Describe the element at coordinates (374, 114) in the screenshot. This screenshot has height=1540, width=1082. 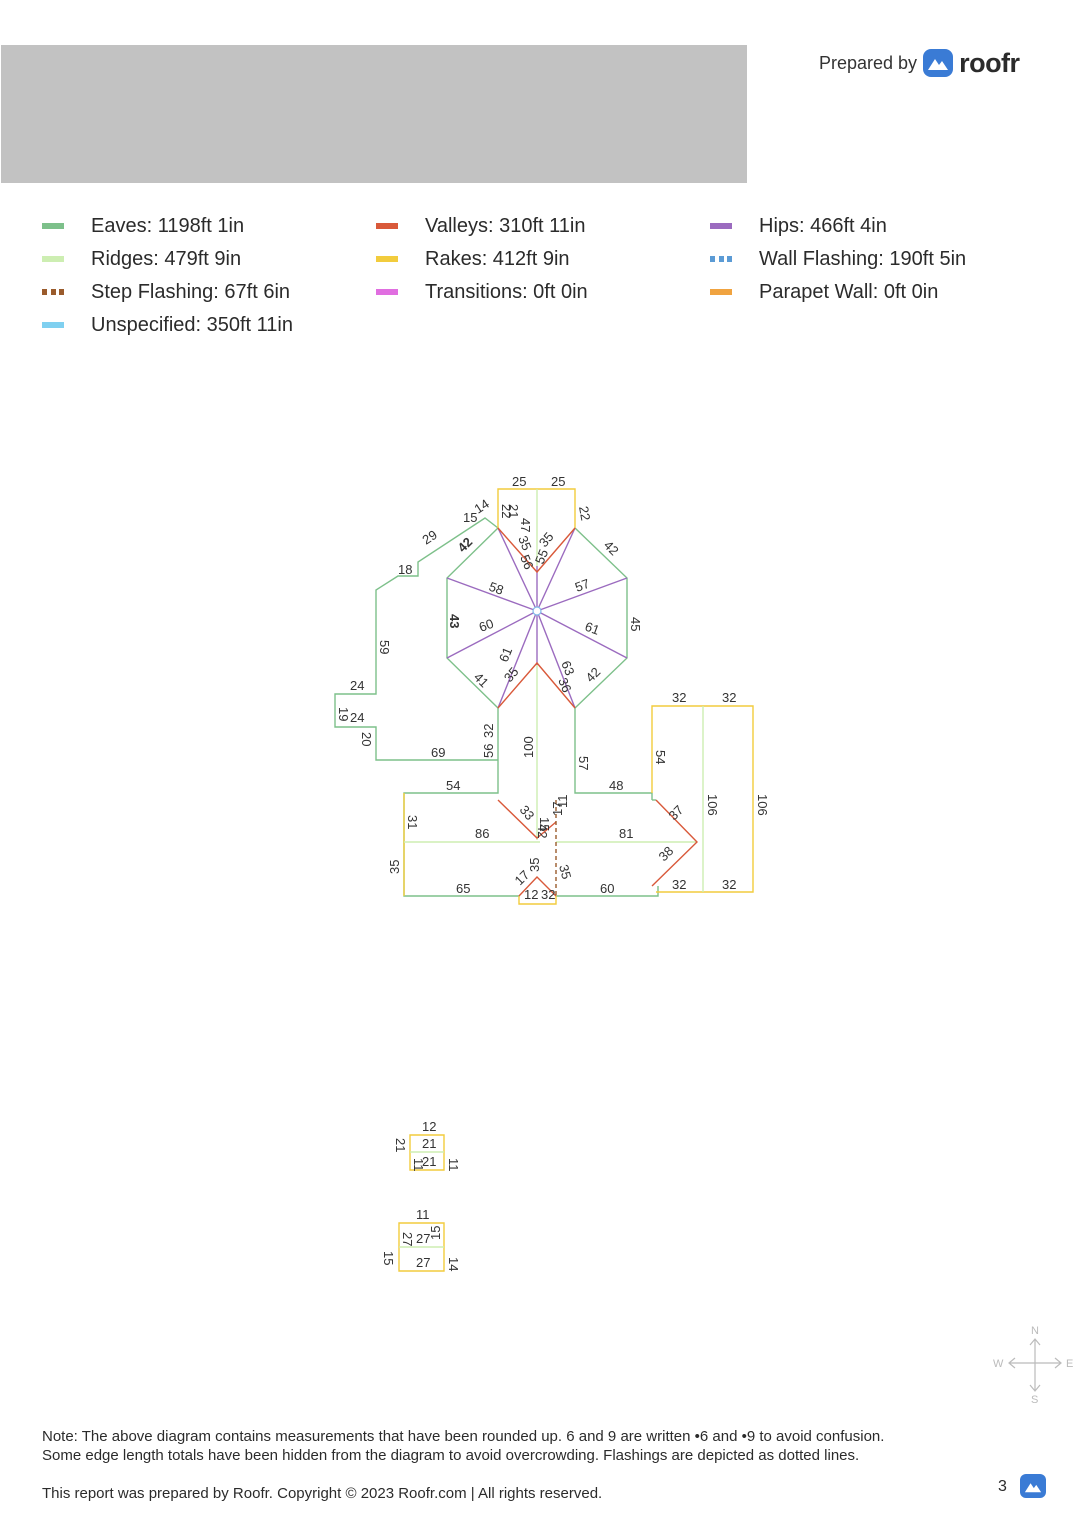
I see `redacted-address-block` at that location.